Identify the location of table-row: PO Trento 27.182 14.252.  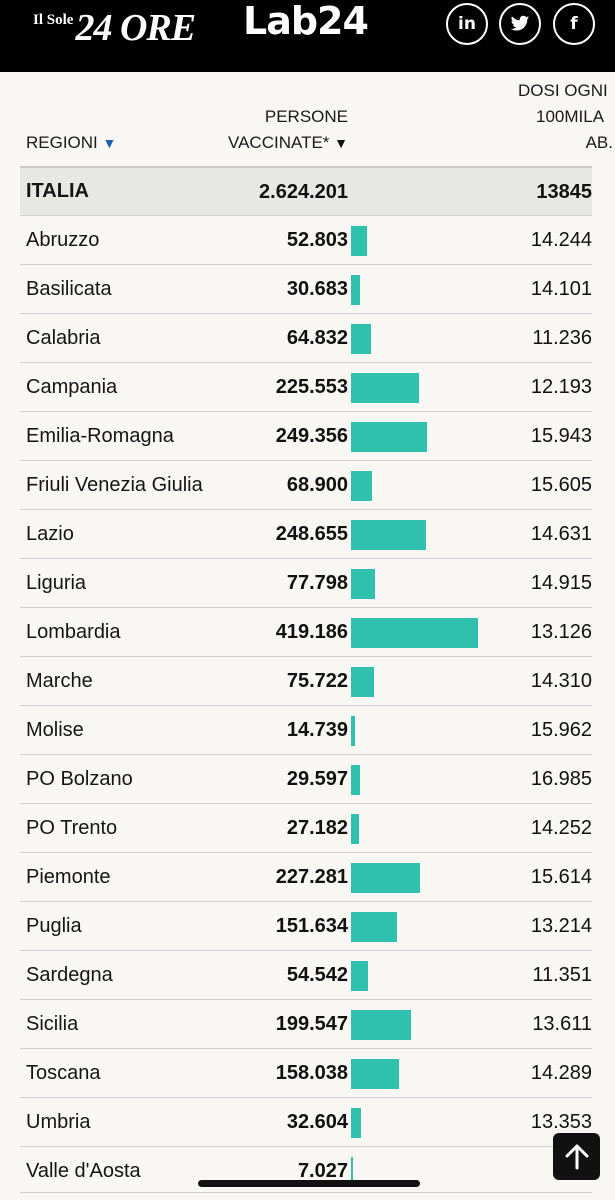
(306, 827).